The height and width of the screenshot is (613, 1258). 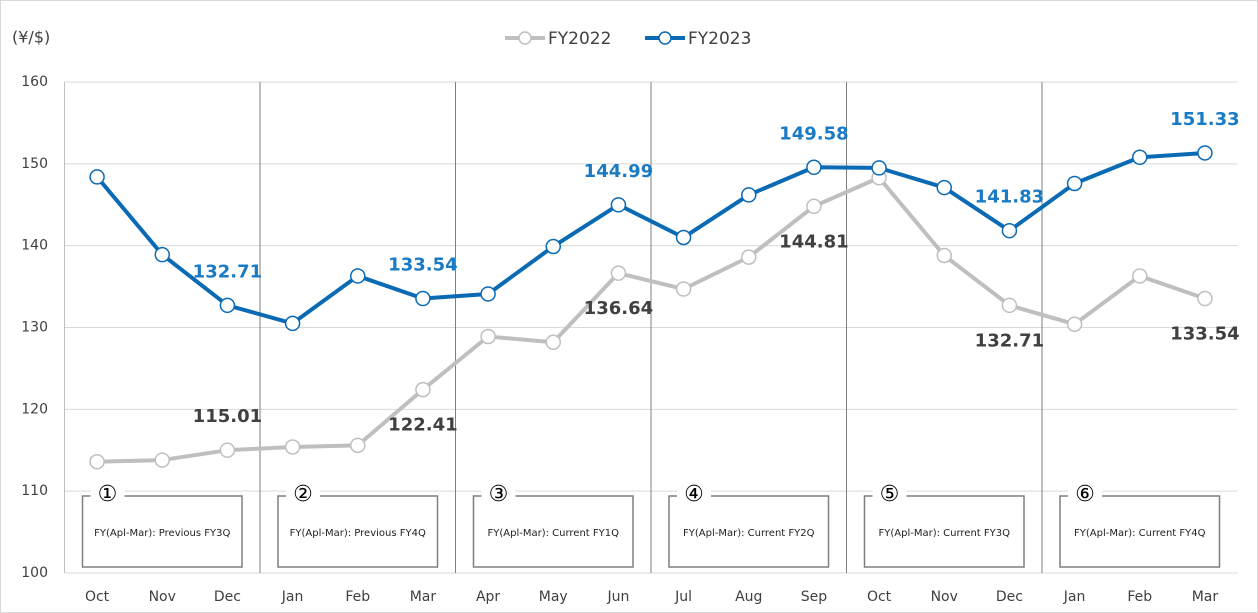 I want to click on y-tick-label: 130, so click(x=34, y=328).